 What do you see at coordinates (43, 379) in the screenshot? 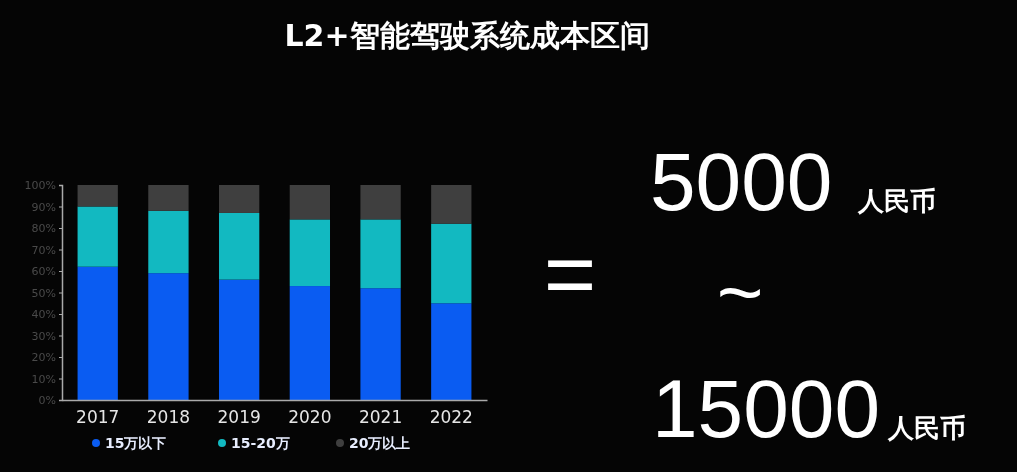
I see `y-tick-label: 10%` at bounding box center [43, 379].